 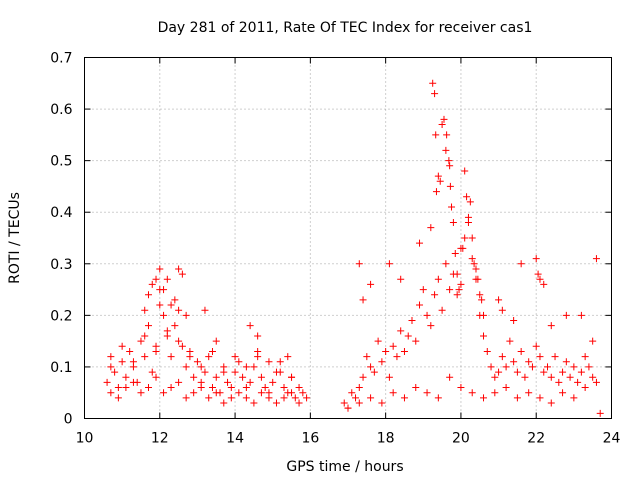 I want to click on y-tick-label: 0.6, so click(x=61, y=110).